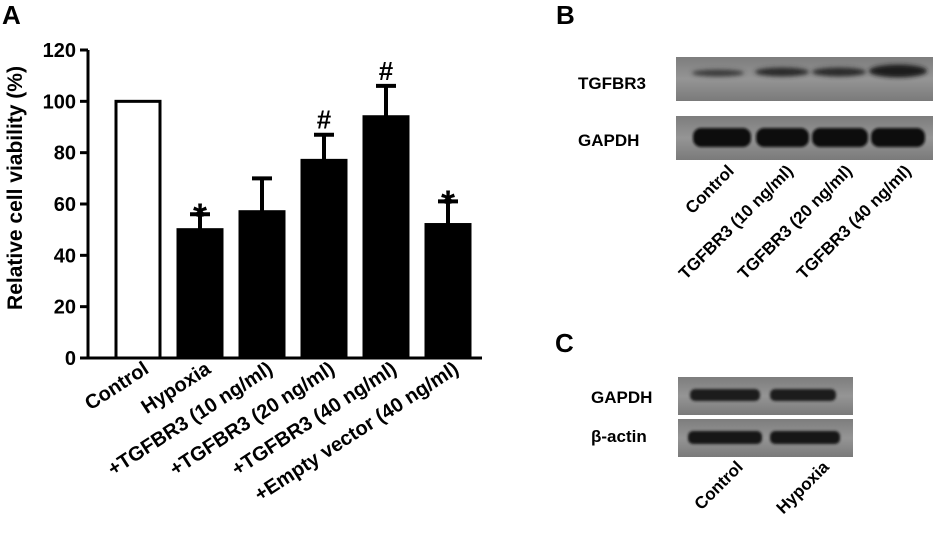 This screenshot has height=546, width=933. What do you see at coordinates (621, 397) in the screenshot?
I see `blot-c-row-label-gapdh: GAPDH` at bounding box center [621, 397].